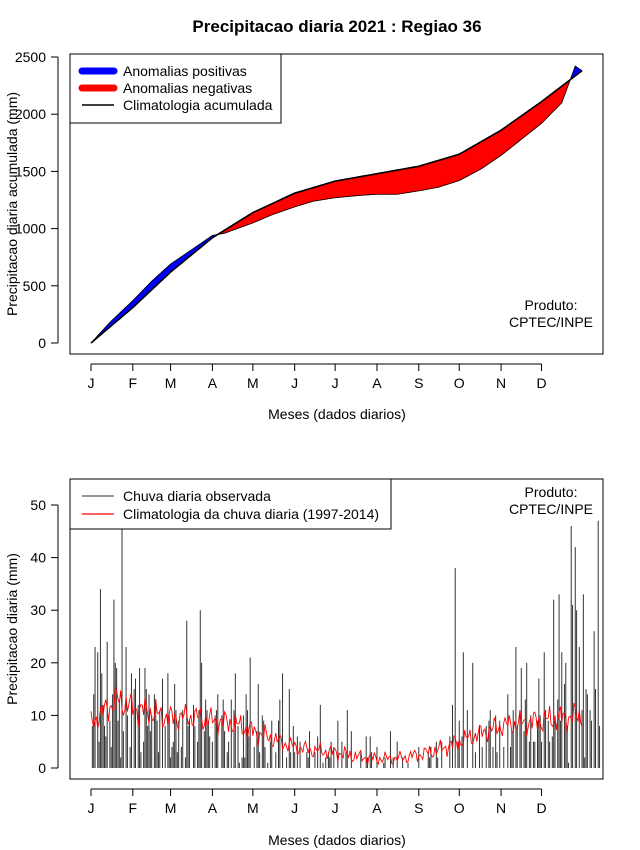 Image resolution: width=640 pixels, height=850 pixels. Describe the element at coordinates (42, 343) in the screenshot. I see `top-y-tick-label: 0` at that location.